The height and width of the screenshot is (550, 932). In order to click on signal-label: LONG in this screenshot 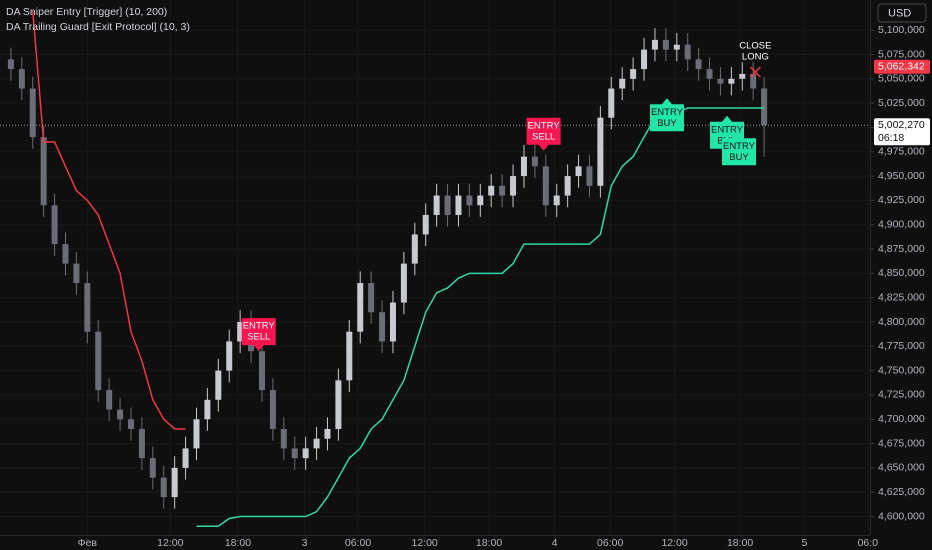, I will do `click(755, 56)`.